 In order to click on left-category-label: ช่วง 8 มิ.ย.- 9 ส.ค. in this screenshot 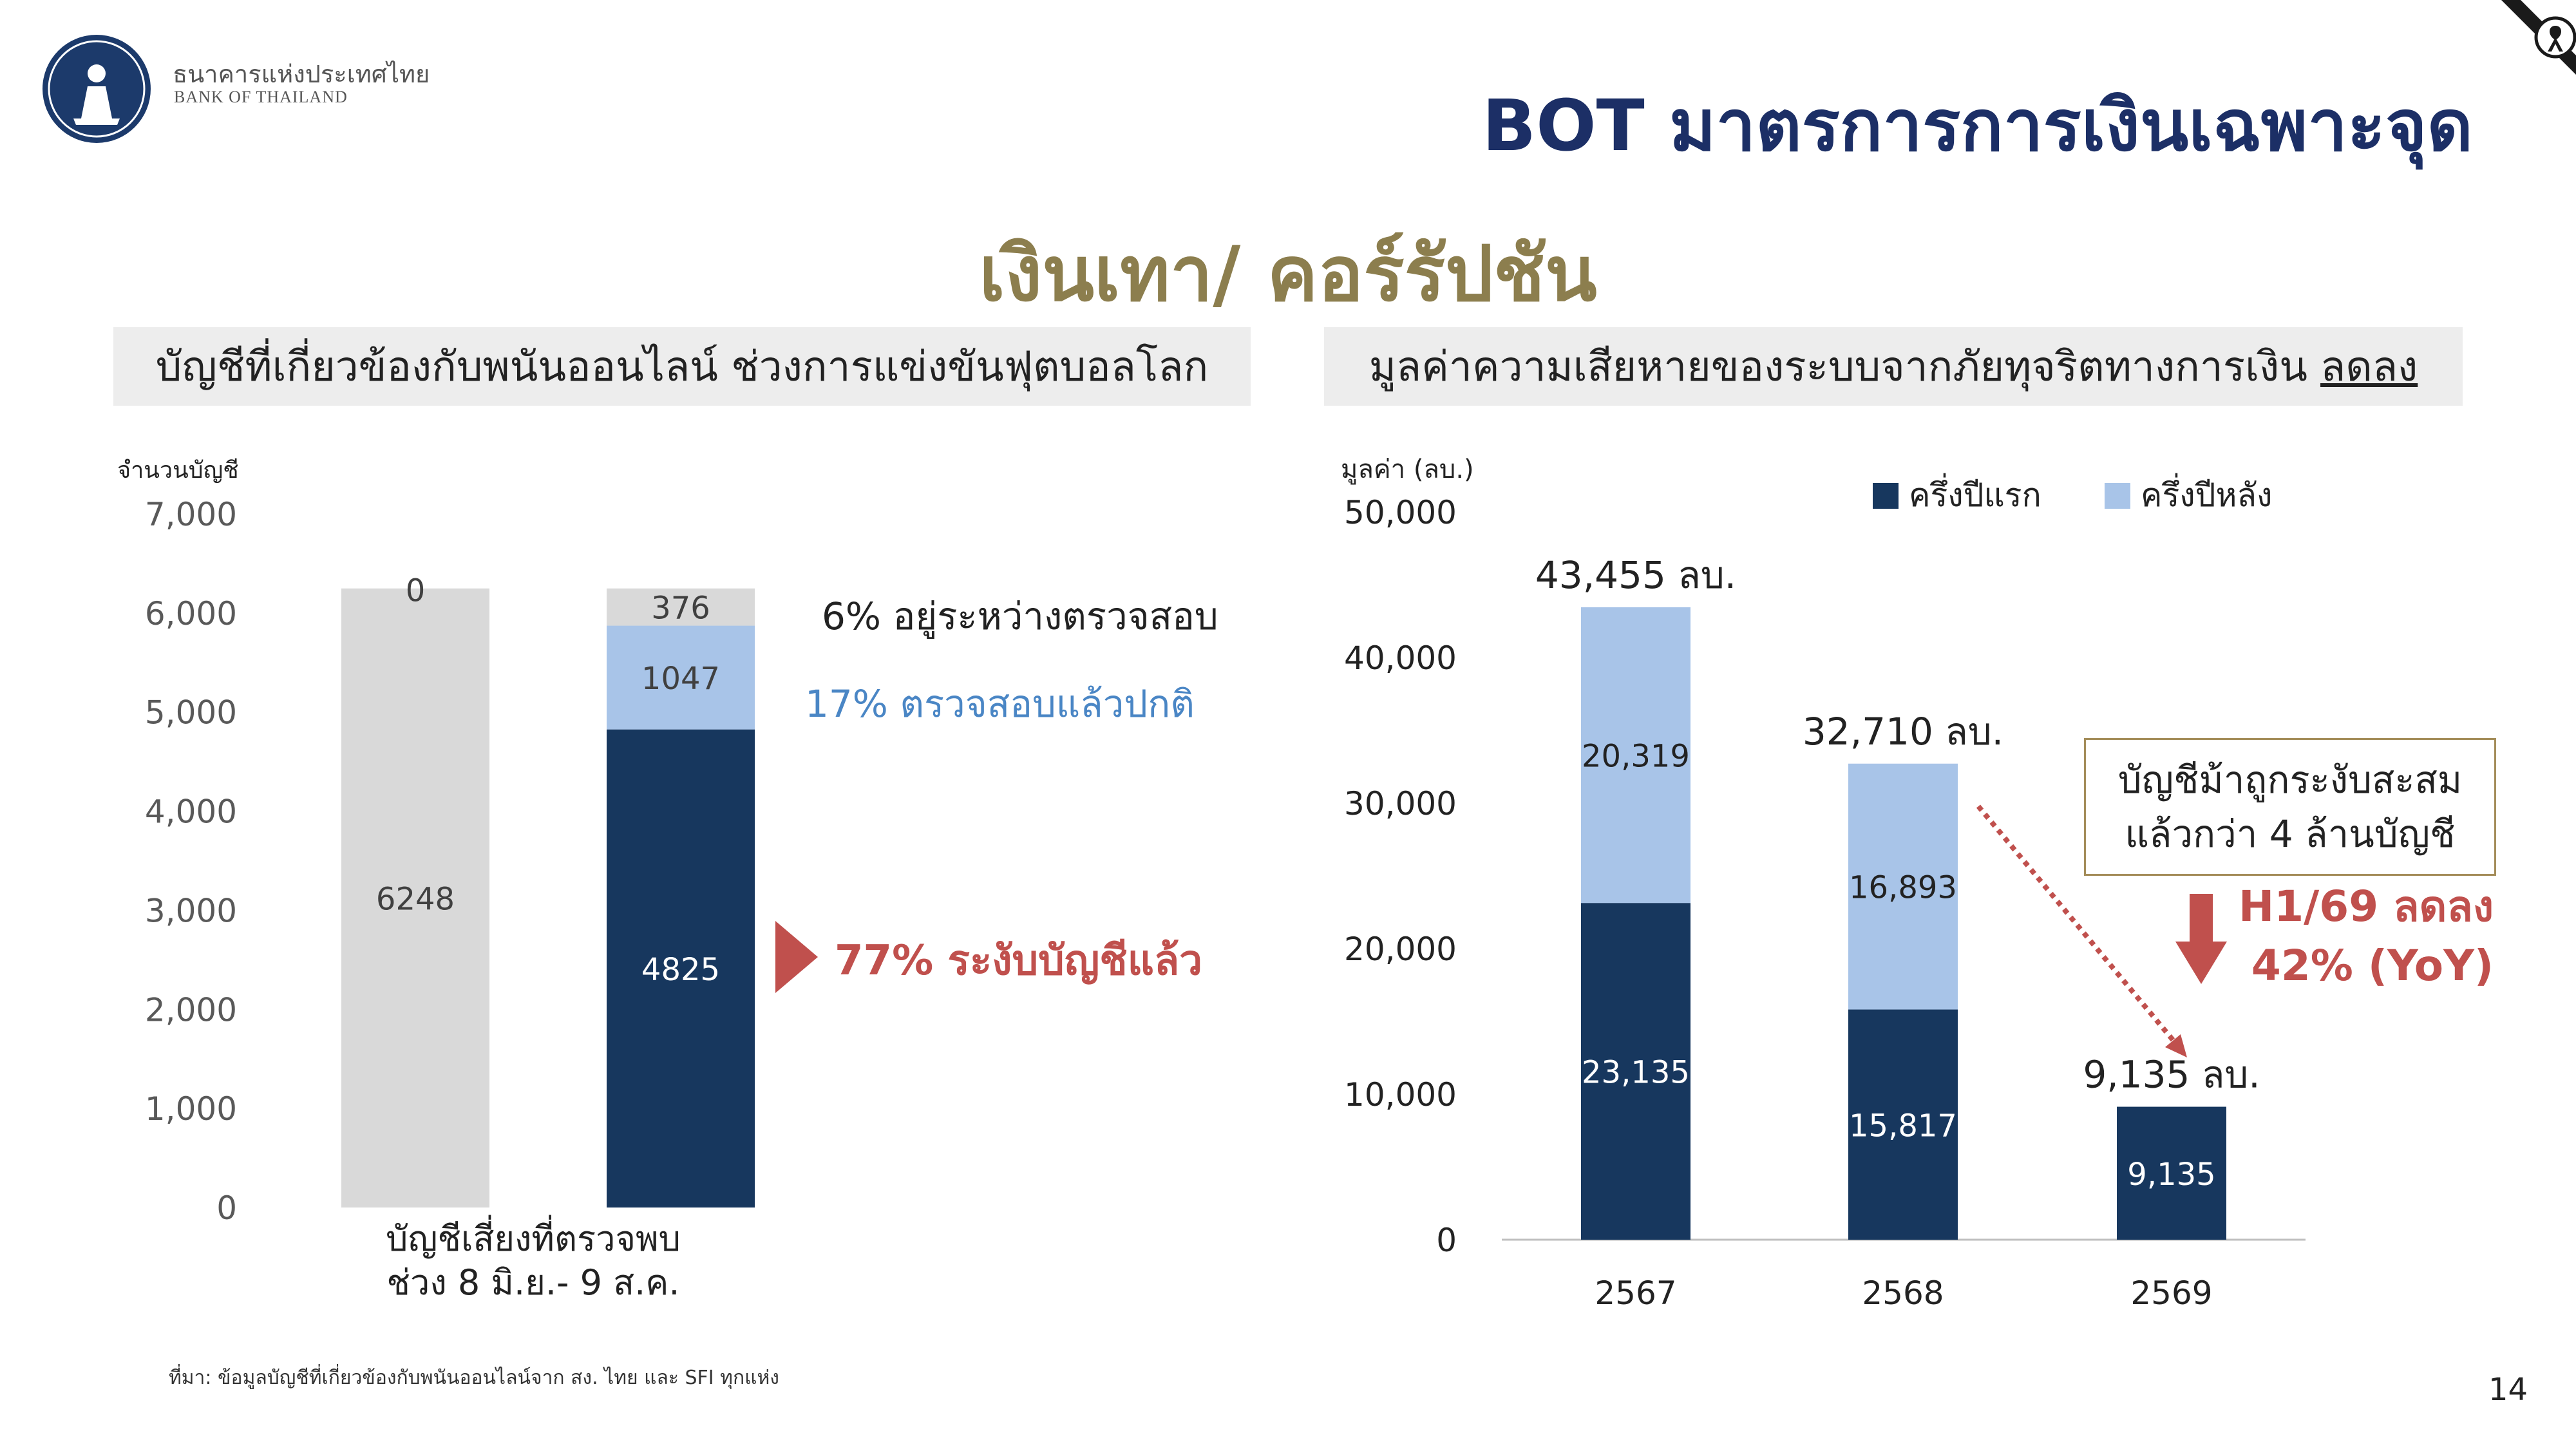, I will do `click(532, 1283)`.